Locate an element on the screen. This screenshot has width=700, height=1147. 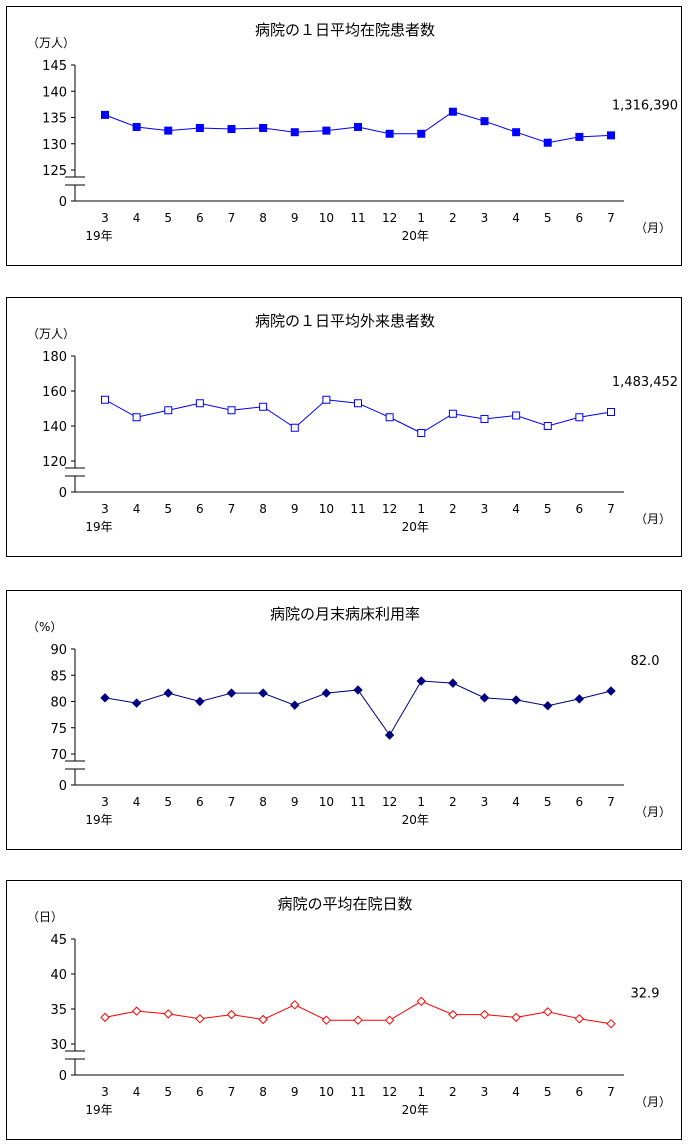
y-tick-label: 160 is located at coordinates (54, 392).